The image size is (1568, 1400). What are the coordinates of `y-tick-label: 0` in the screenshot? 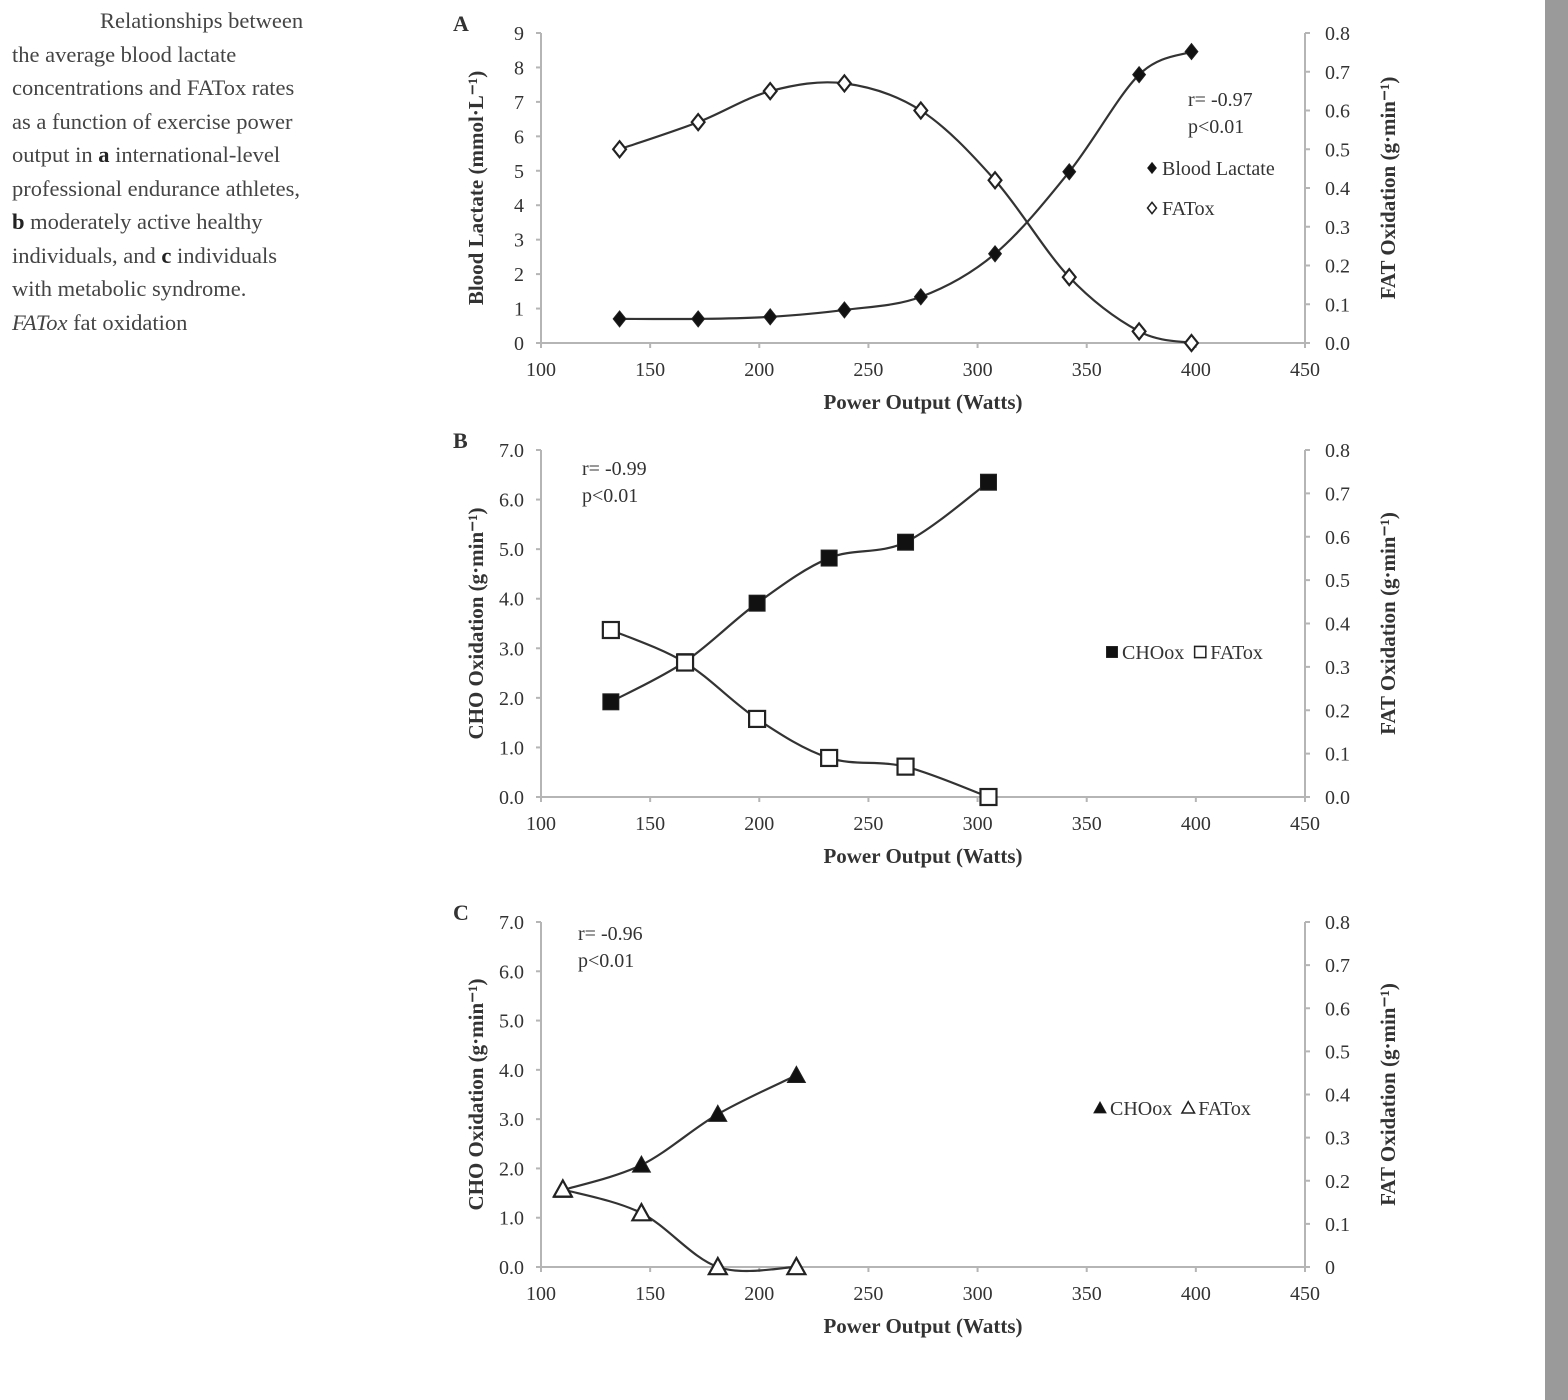 It's located at (519, 344).